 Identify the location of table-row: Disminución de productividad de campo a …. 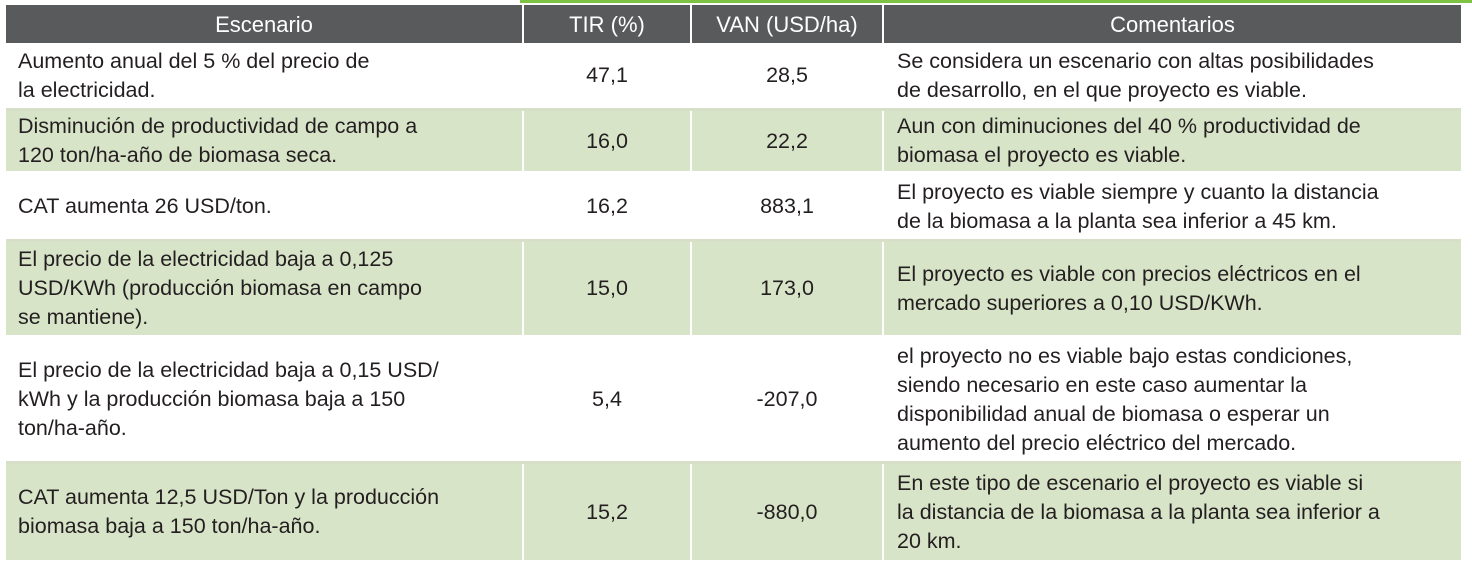
(733, 141).